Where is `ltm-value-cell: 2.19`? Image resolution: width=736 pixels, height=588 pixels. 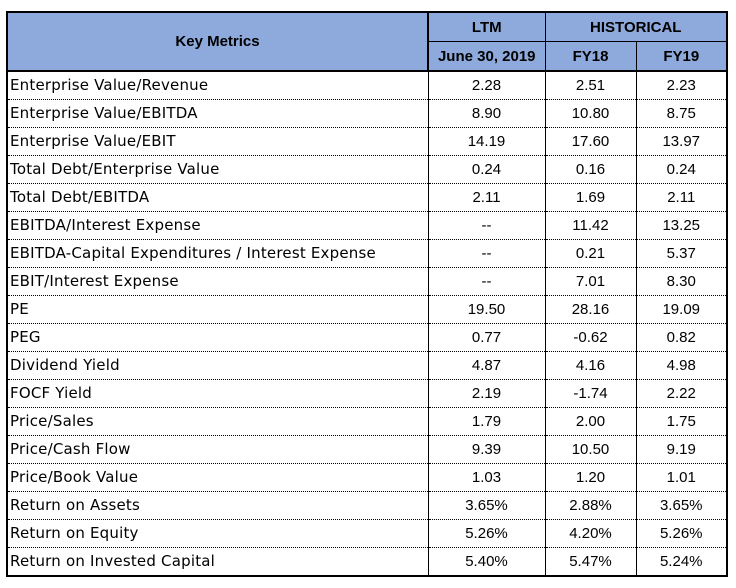 ltm-value-cell: 2.19 is located at coordinates (486, 393).